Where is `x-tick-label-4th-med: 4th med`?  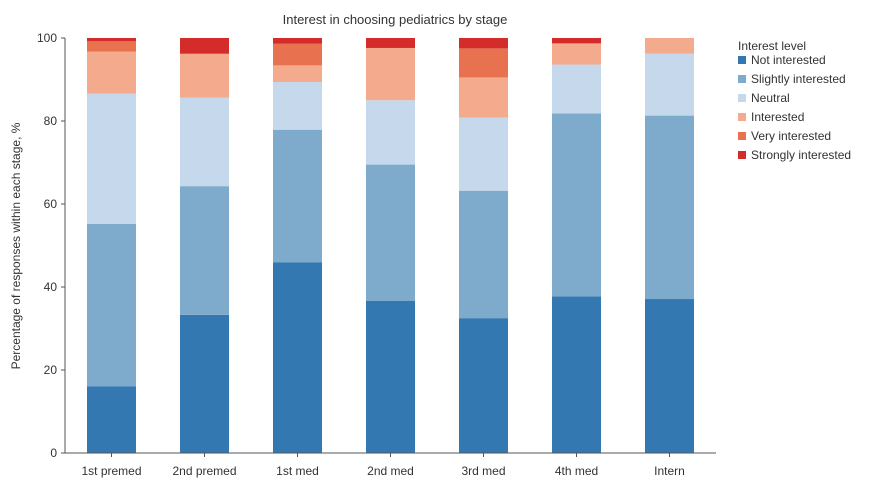
x-tick-label-4th-med: 4th med is located at coordinates (576, 471).